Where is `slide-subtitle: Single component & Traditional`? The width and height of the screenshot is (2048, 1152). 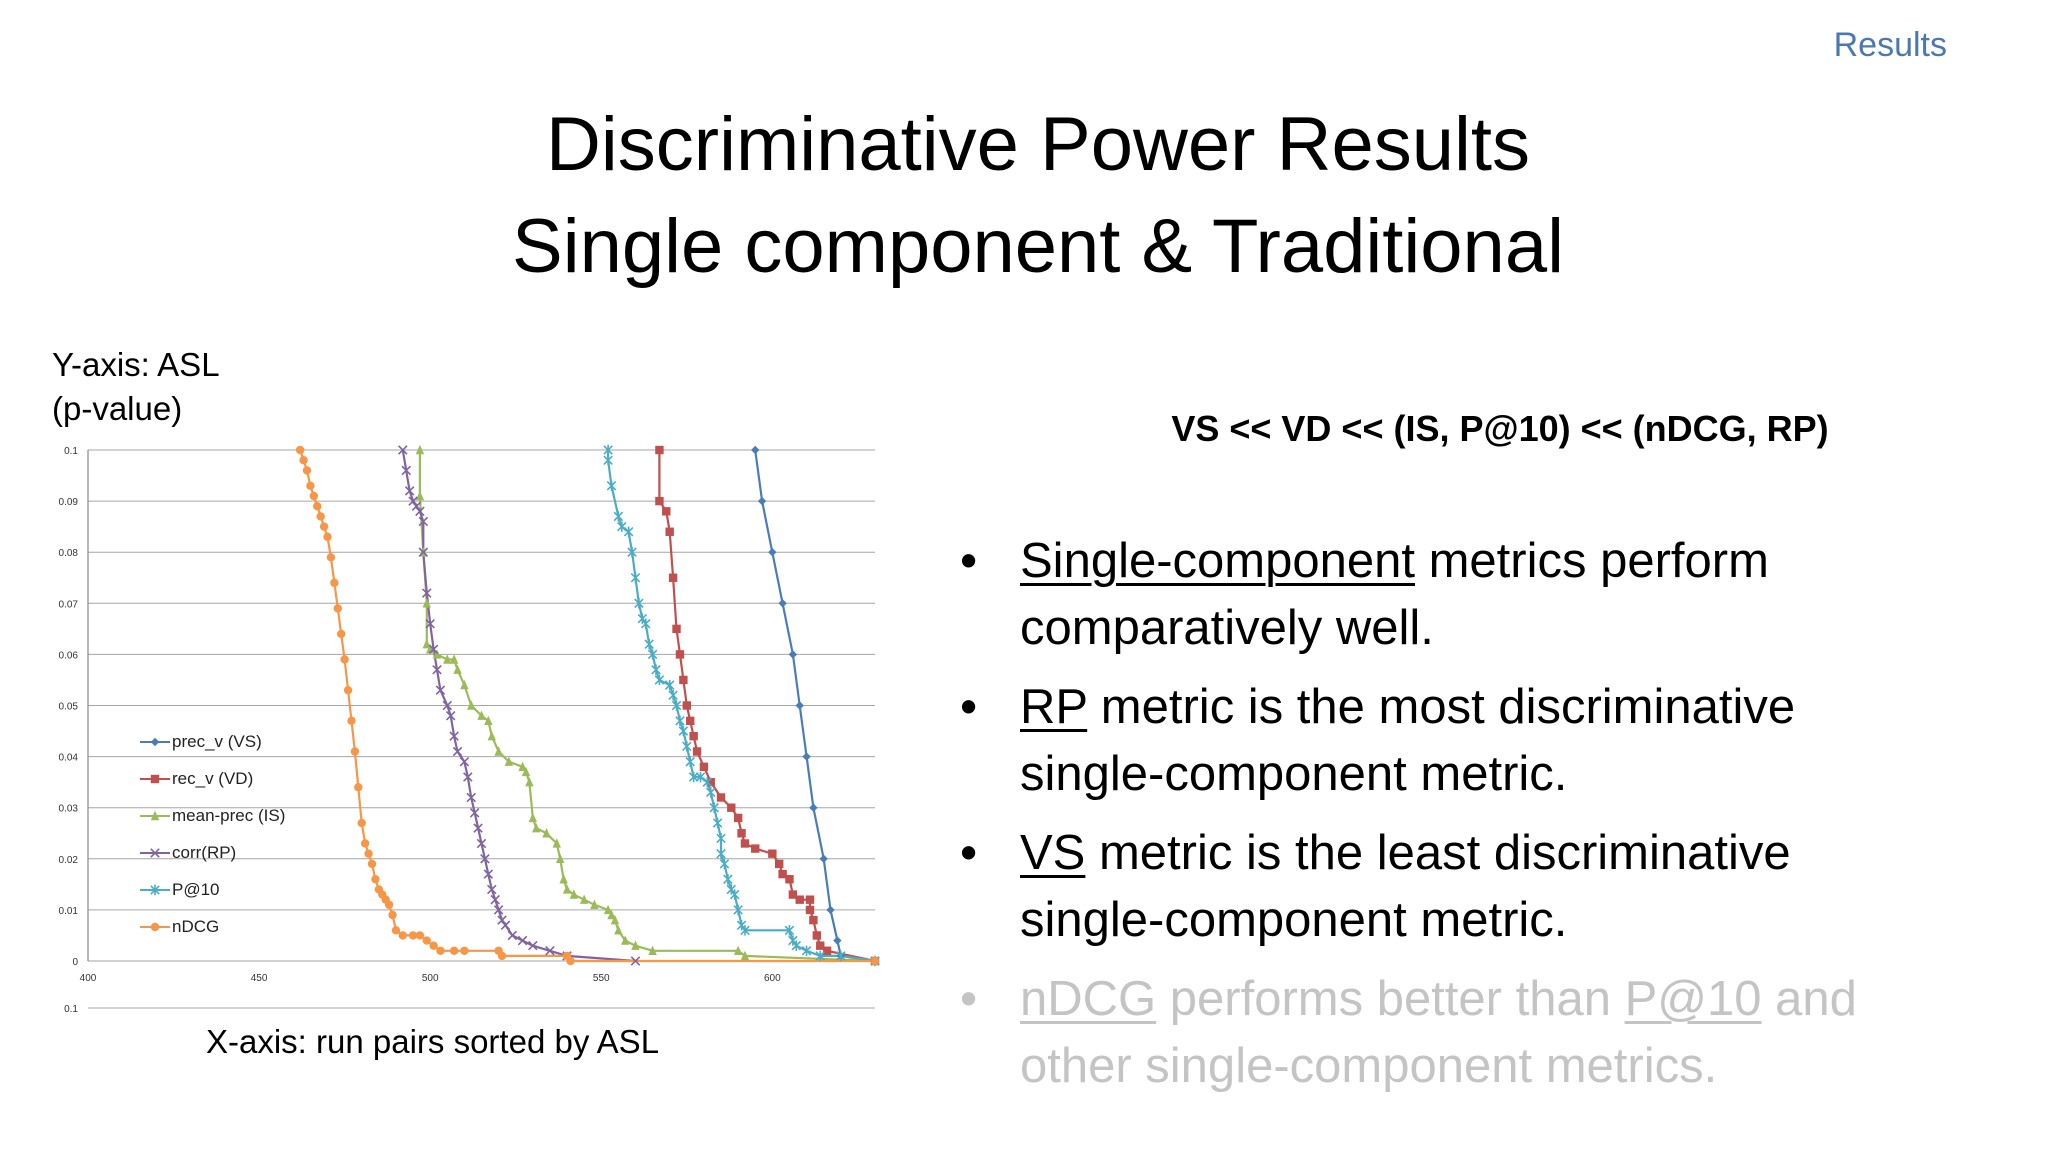 slide-subtitle: Single component & Traditional is located at coordinates (1038, 246).